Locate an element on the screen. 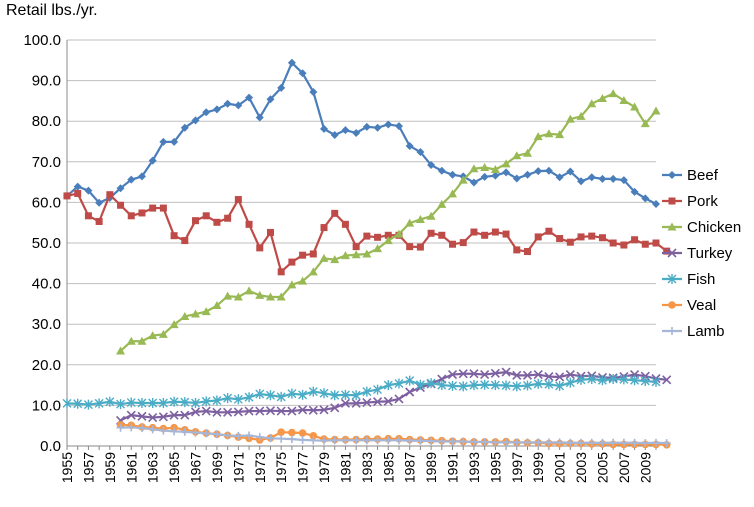 The height and width of the screenshot is (507, 754). legend-veal-point is located at coordinates (672, 305).